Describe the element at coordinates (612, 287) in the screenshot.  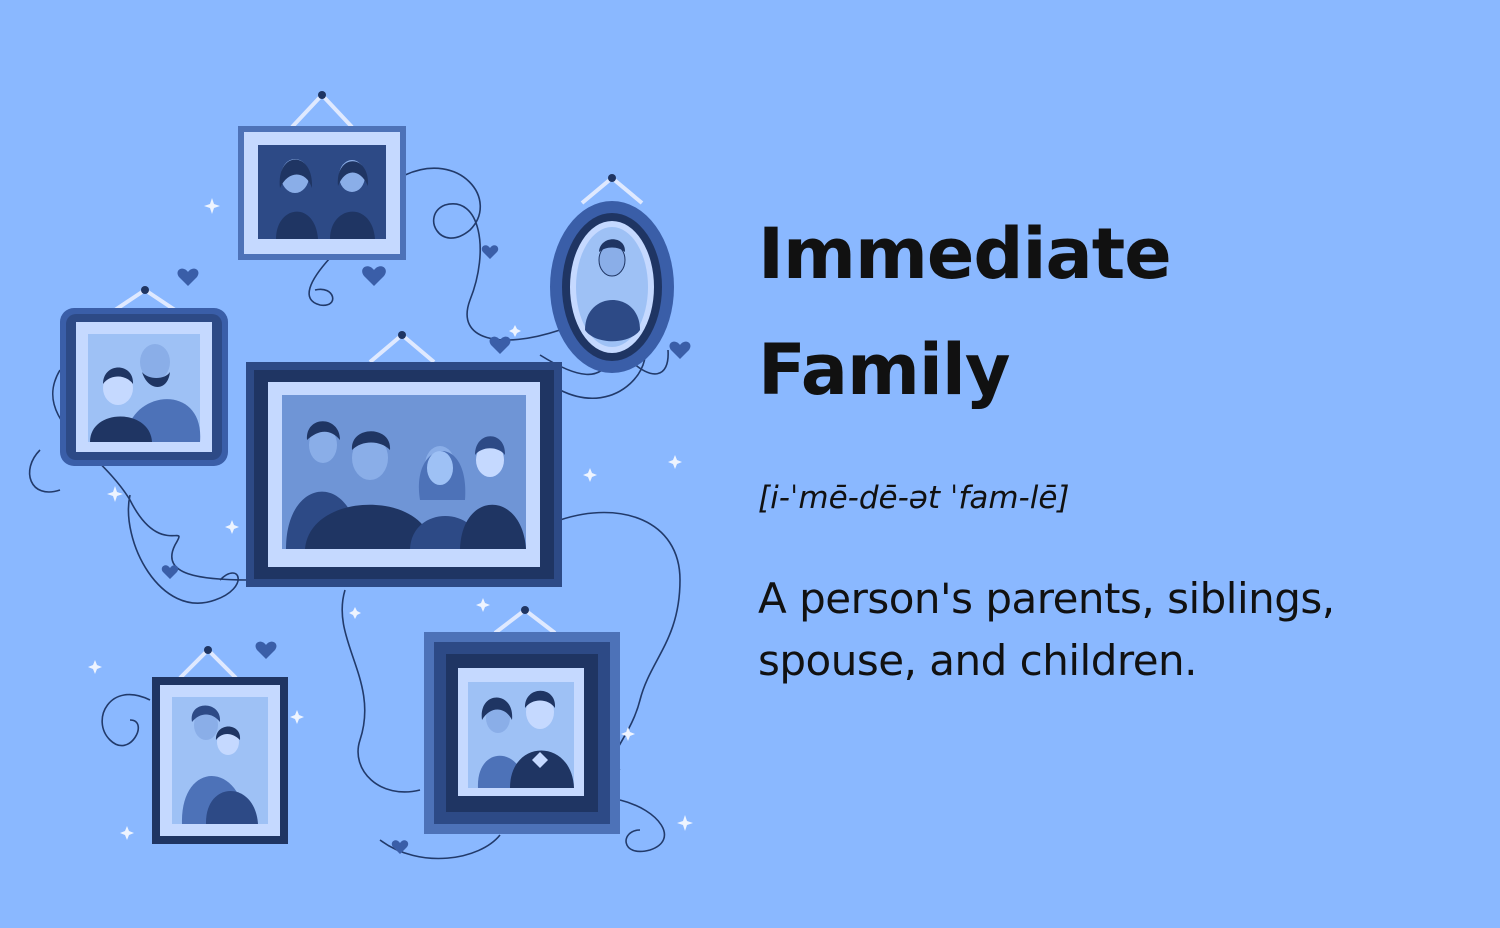
I see `frame-oval-portrait` at that location.